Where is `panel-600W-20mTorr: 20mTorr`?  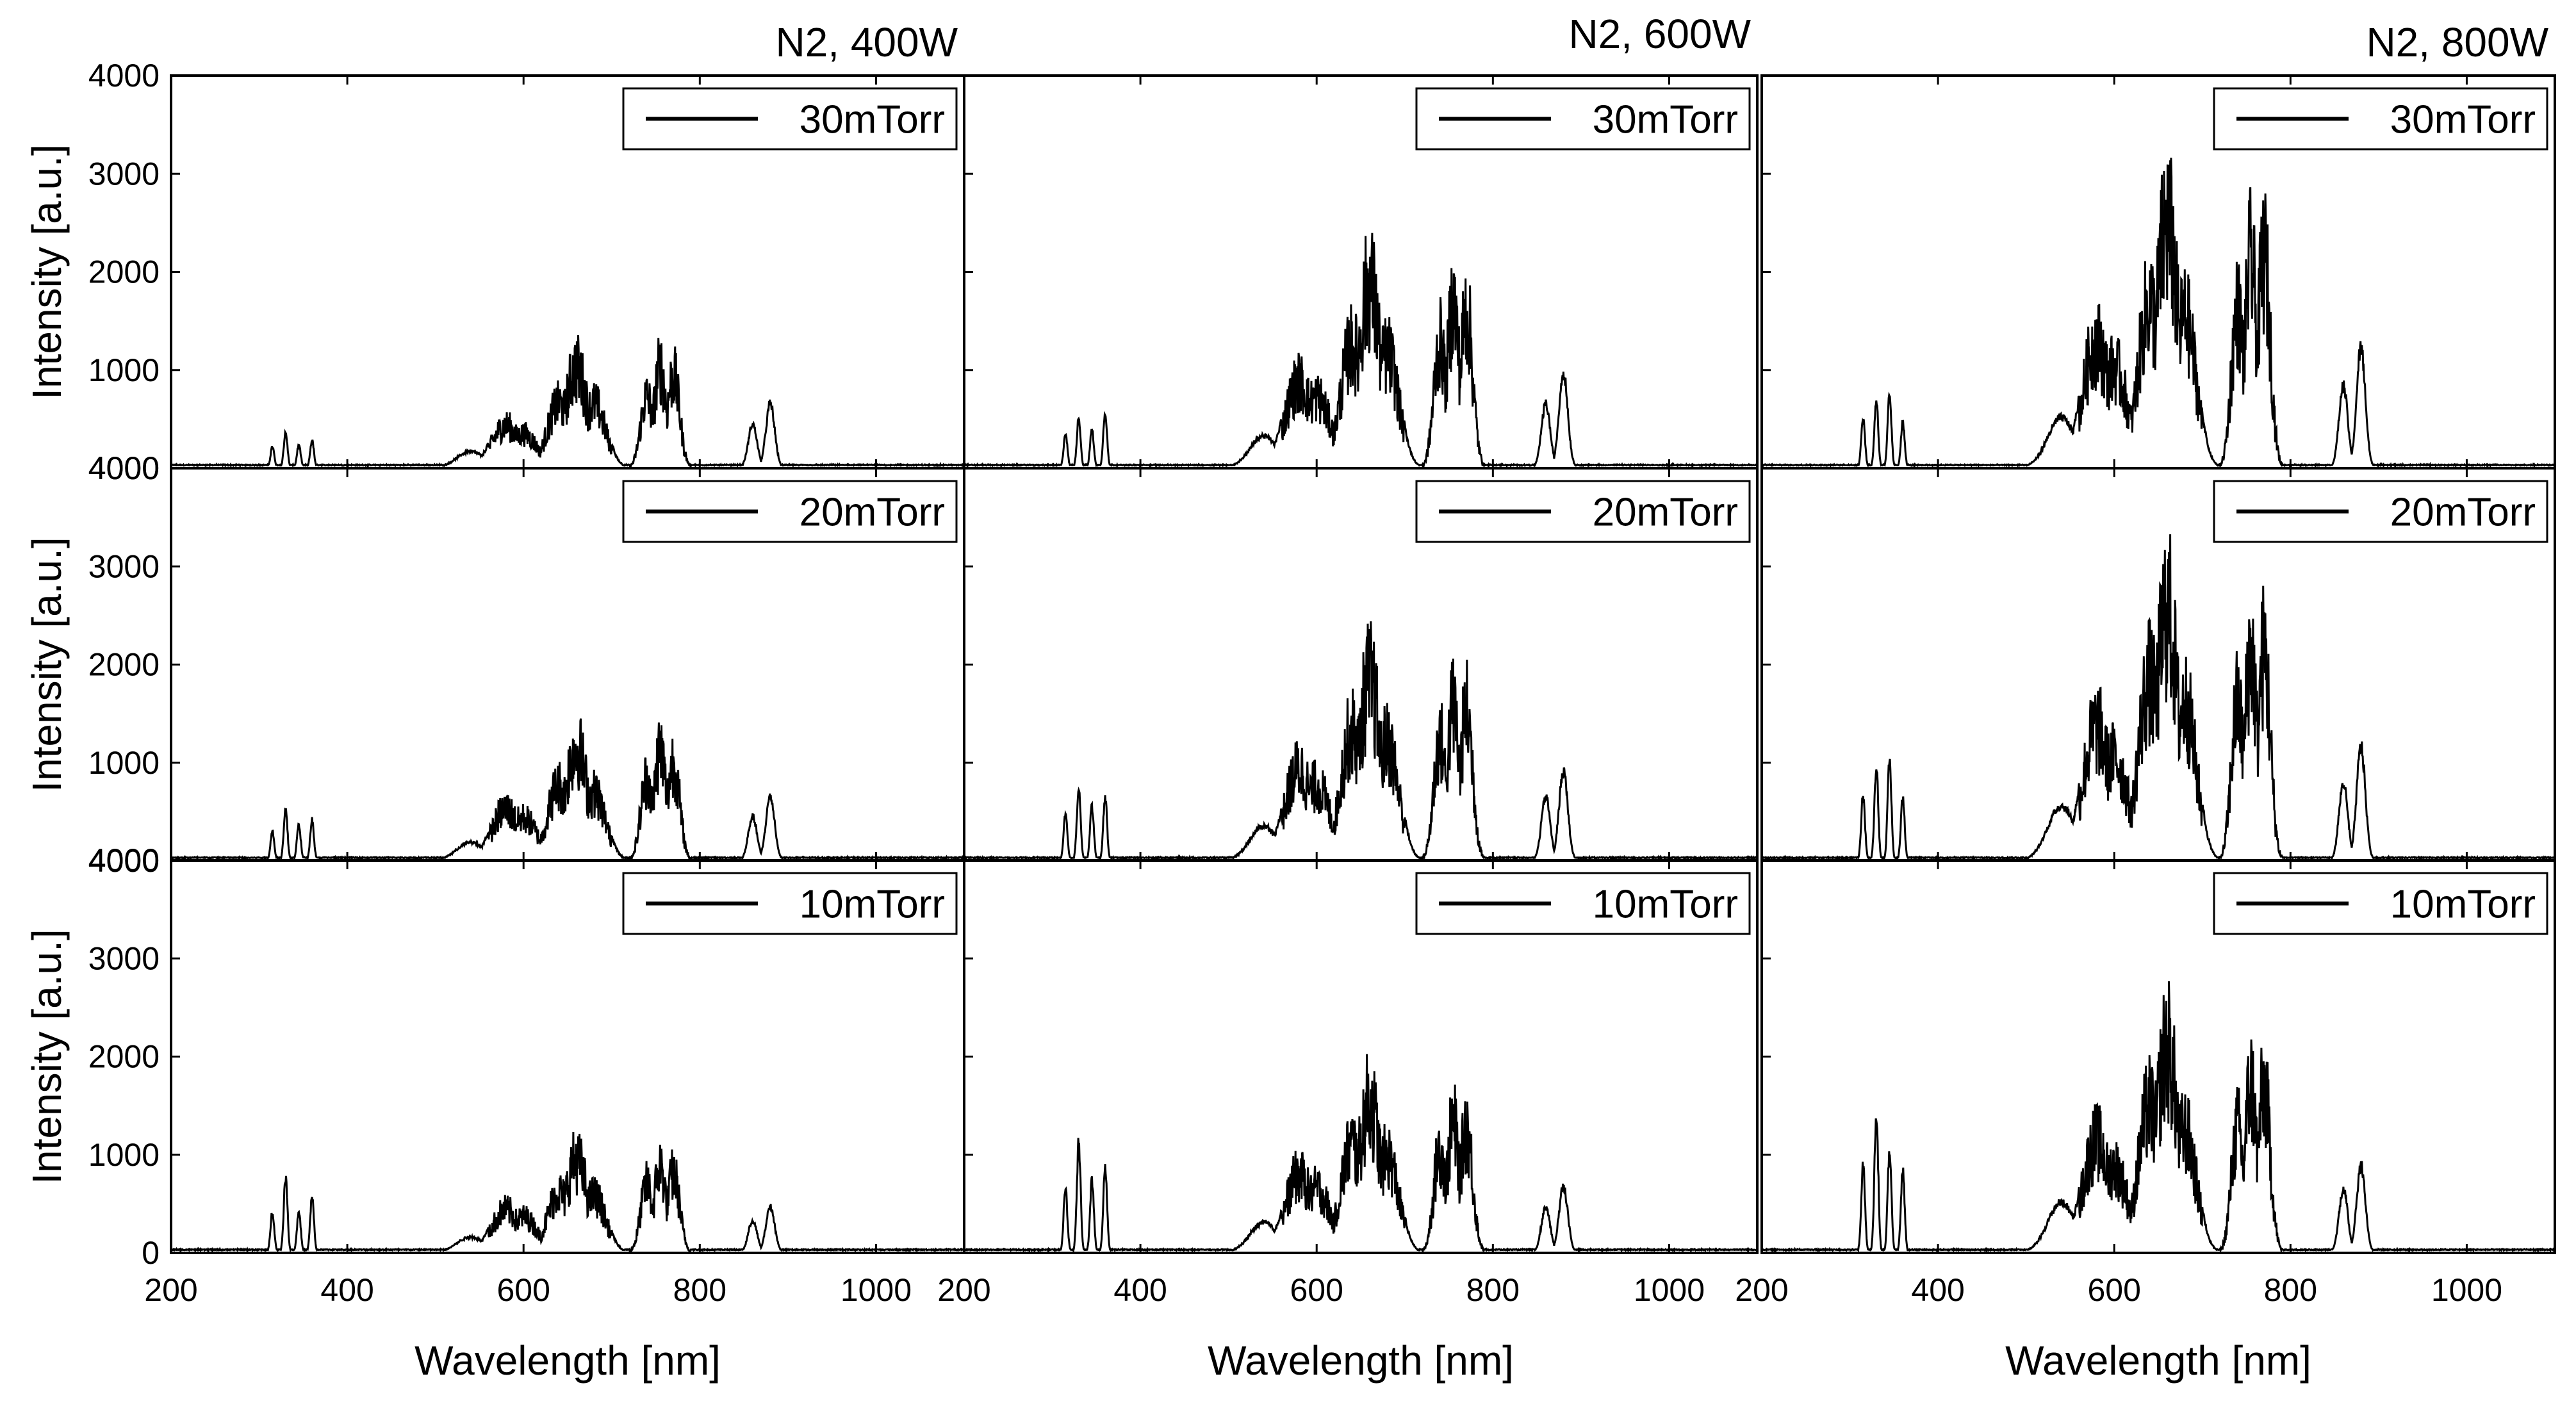
panel-600W-20mTorr: 20mTorr is located at coordinates (1361, 665).